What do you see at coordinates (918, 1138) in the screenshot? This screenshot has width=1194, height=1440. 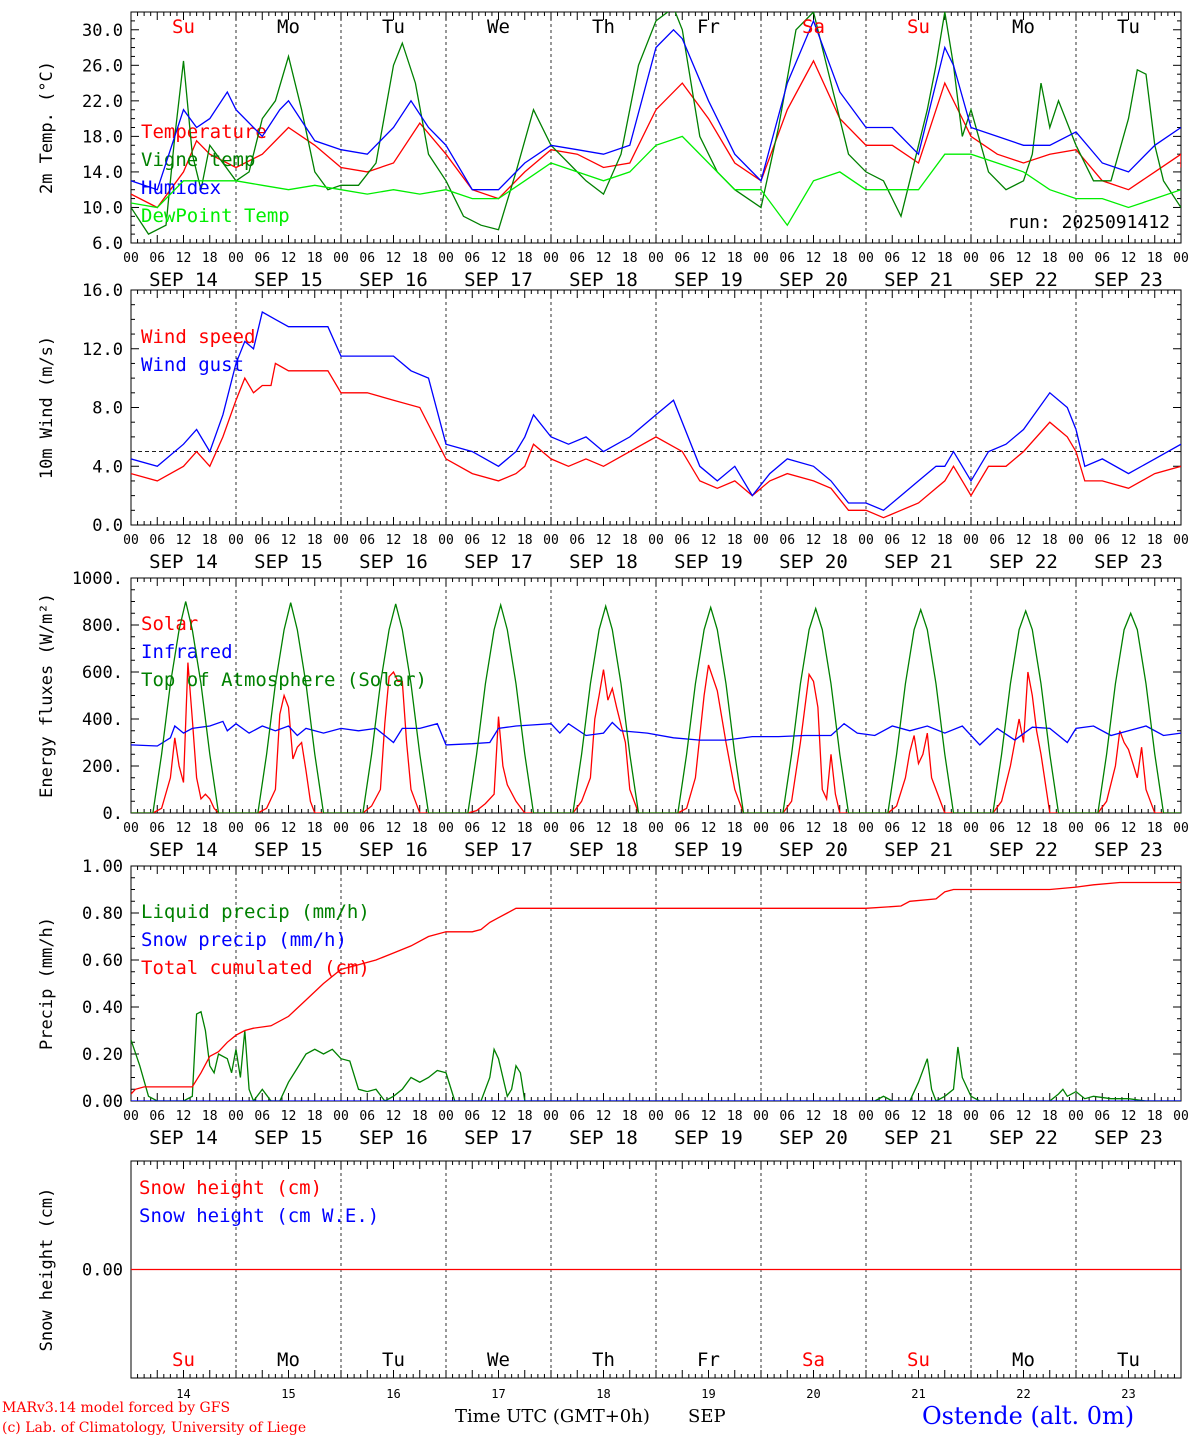 I see `x-date-label: SEP 21` at bounding box center [918, 1138].